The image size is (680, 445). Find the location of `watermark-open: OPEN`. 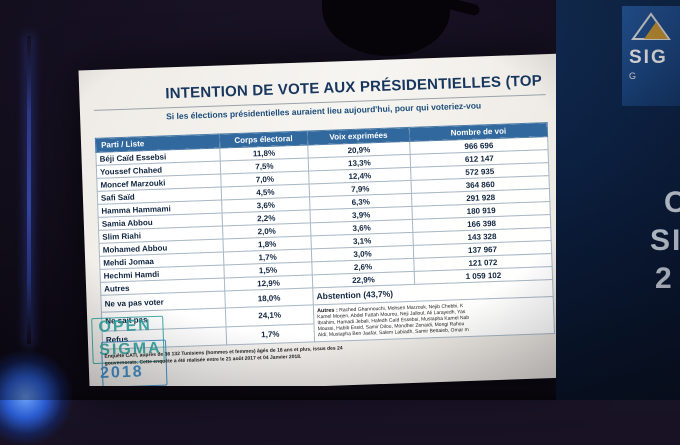

watermark-open: OPEN is located at coordinates (125, 326).